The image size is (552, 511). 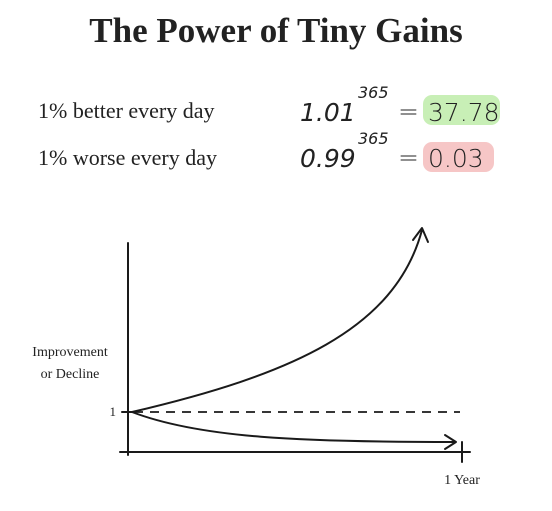 I want to click on result-highlight-red, so click(x=458, y=157).